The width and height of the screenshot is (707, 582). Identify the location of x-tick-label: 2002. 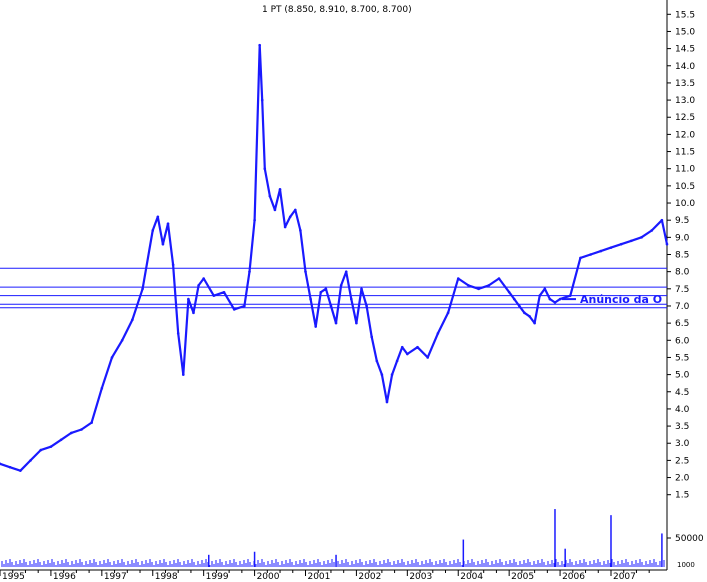
(369, 577).